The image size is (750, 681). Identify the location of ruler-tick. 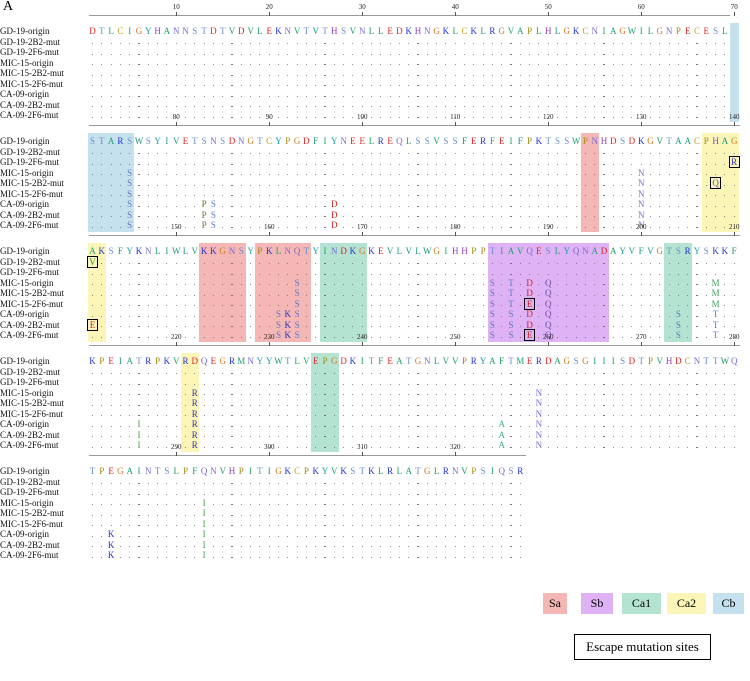
(270, 14).